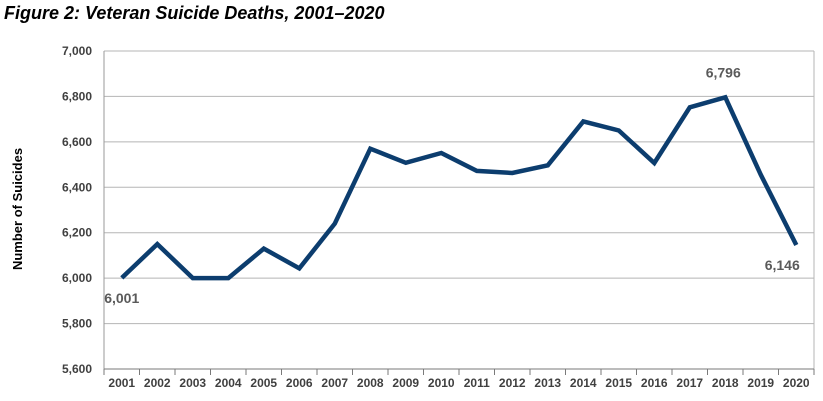 The width and height of the screenshot is (823, 401). Describe the element at coordinates (583, 383) in the screenshot. I see `x-tick-label: 2014` at that location.